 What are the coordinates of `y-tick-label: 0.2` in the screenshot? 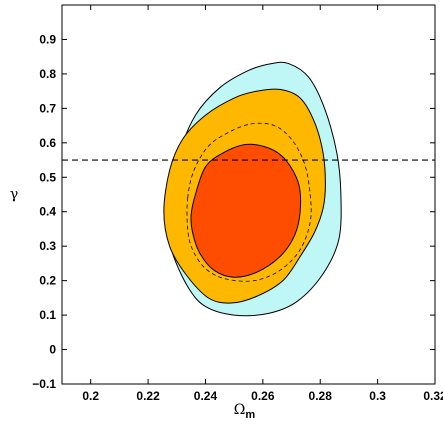 It's located at (47, 281).